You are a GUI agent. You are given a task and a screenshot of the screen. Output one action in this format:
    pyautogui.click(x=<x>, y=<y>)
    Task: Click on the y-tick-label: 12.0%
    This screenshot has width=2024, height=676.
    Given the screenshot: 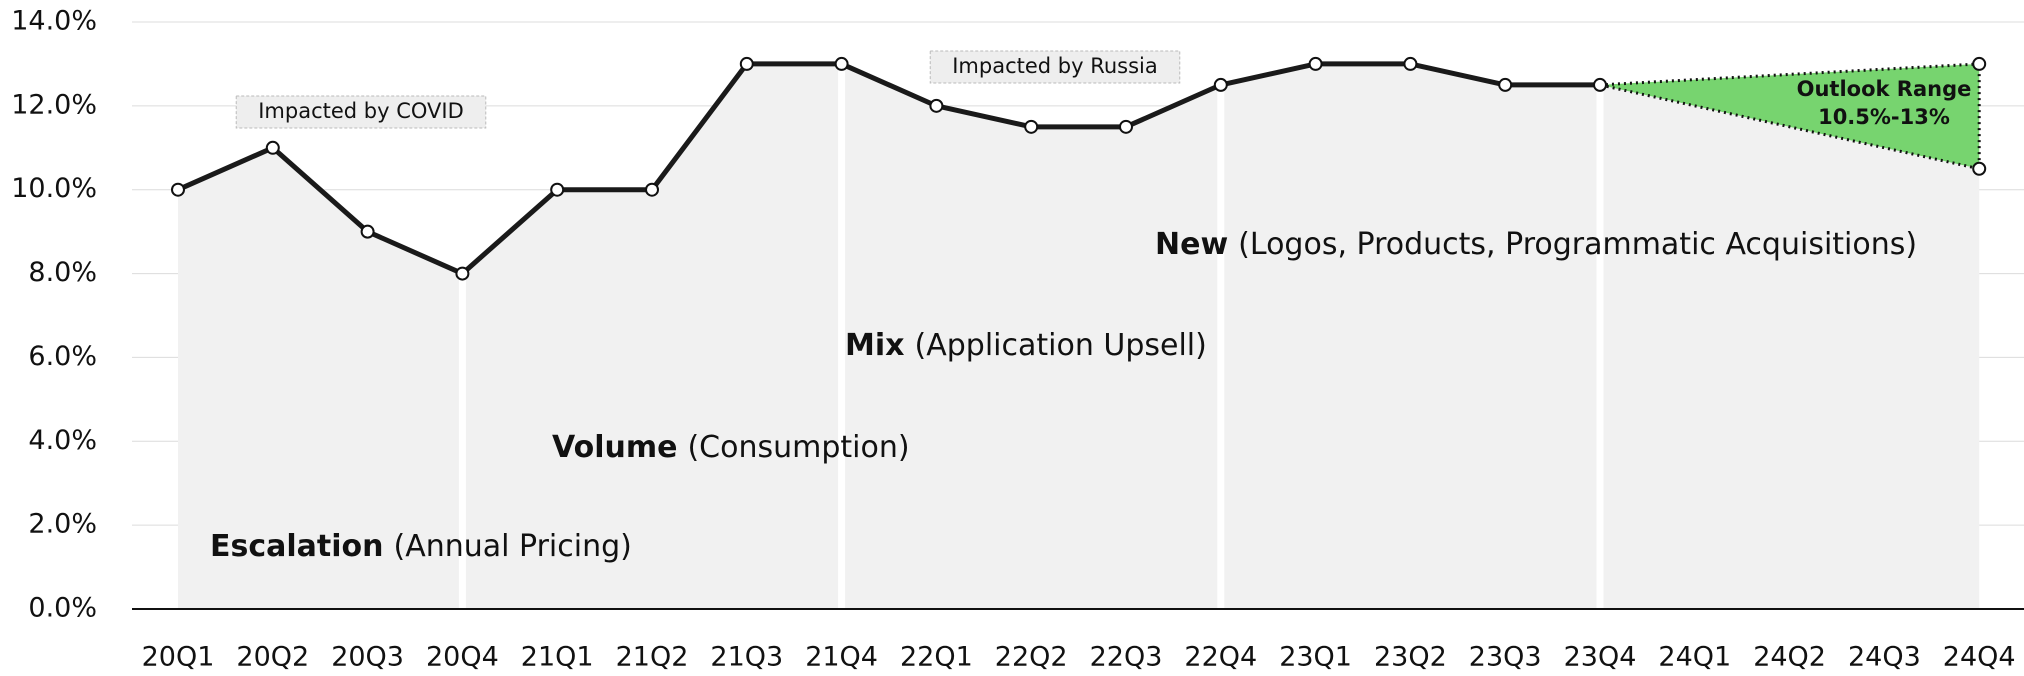 What is the action you would take?
    pyautogui.click(x=54, y=104)
    